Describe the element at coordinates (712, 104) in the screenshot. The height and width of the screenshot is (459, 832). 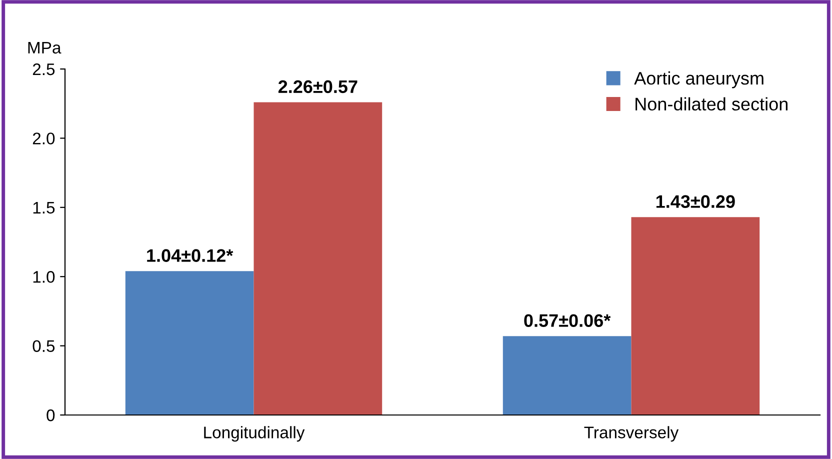
I see `legend-label: Non-dilated section` at that location.